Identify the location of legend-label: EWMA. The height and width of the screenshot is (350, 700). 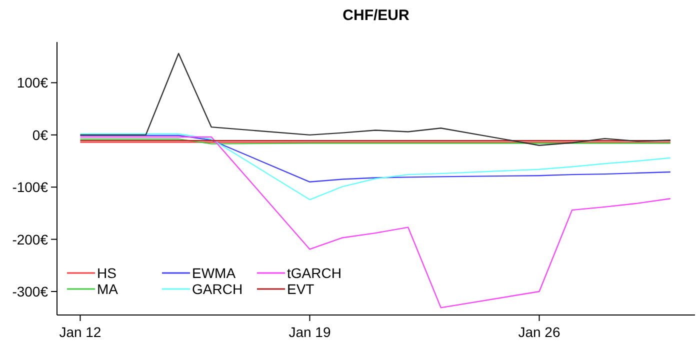
(214, 273).